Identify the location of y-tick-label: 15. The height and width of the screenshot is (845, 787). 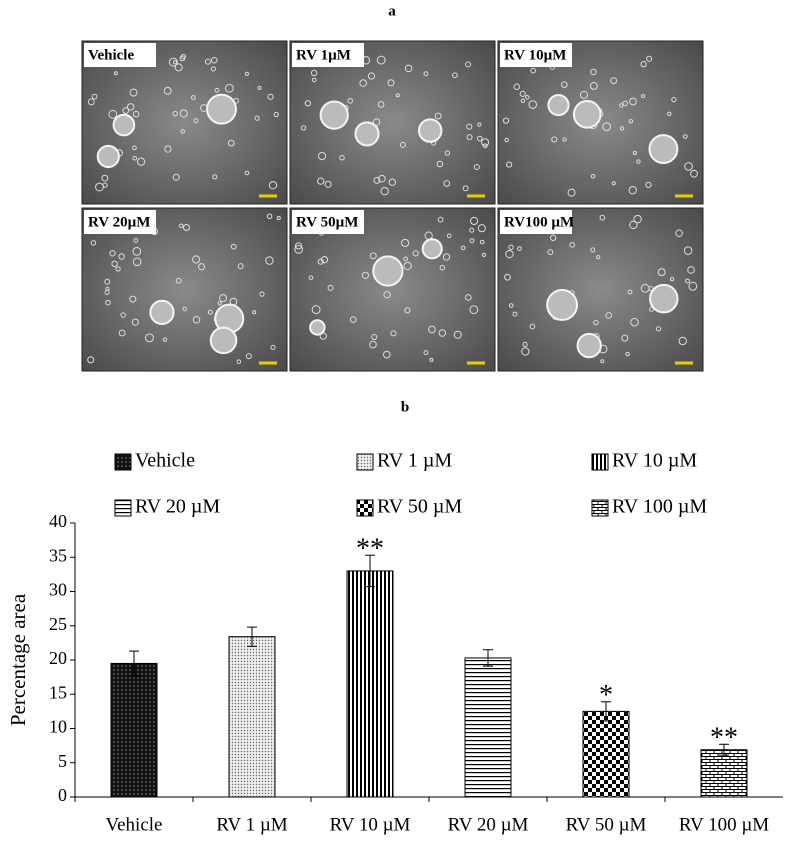
(58, 692).